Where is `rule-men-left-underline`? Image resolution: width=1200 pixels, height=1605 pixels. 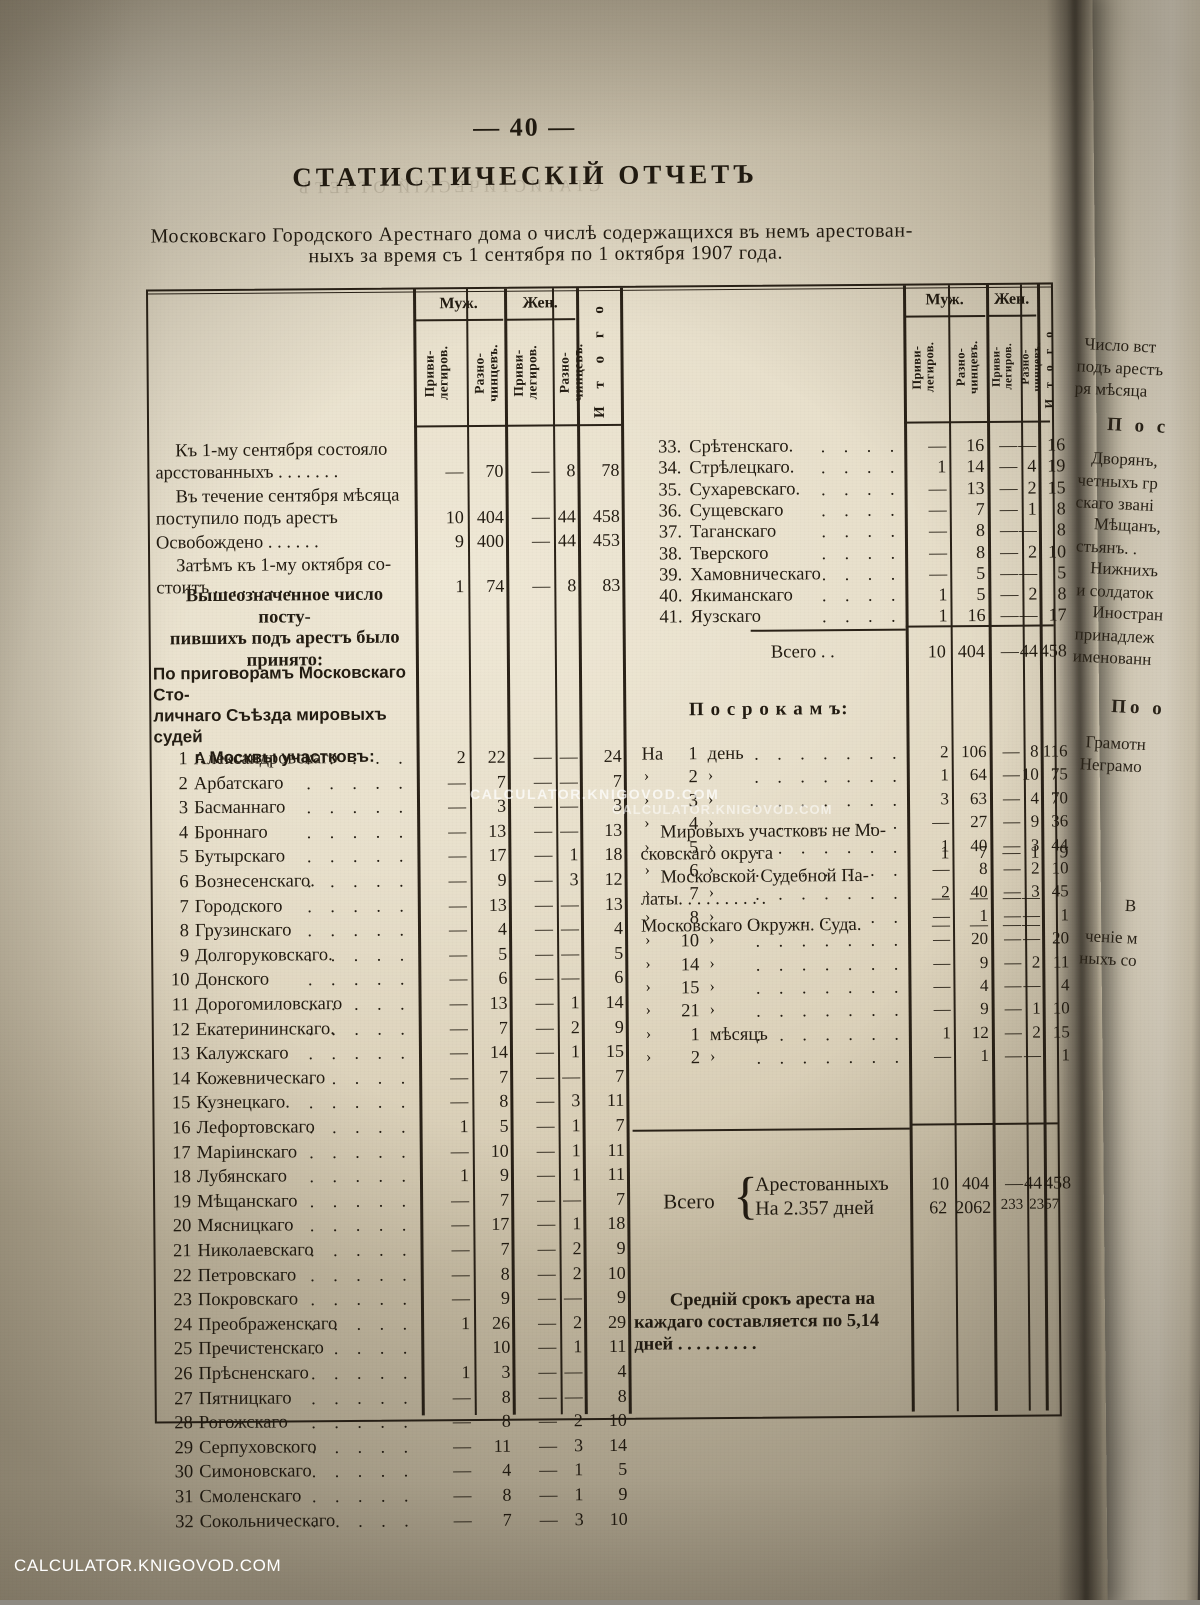 rule-men-left-underline is located at coordinates (459, 320).